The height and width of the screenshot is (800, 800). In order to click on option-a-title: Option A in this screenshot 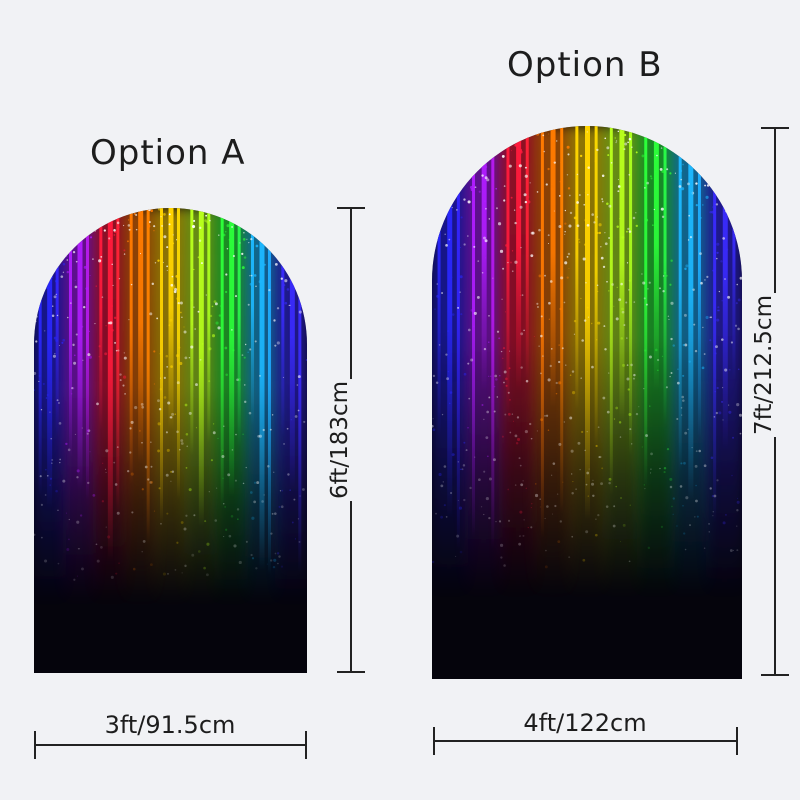, I will do `click(168, 153)`.